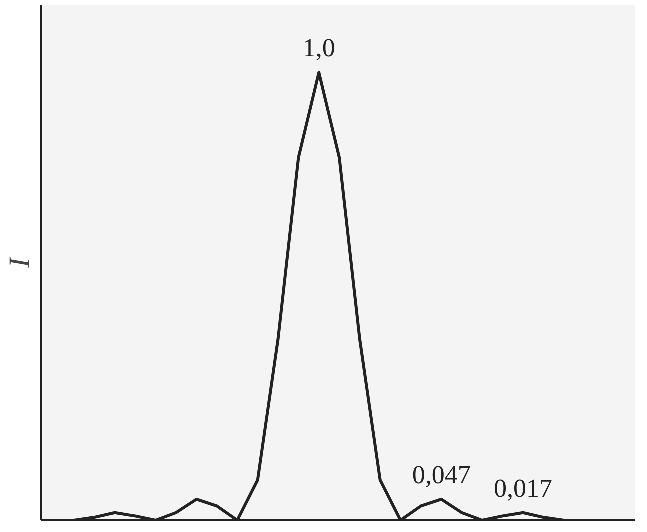  I want to click on y-axis-title: I, so click(20, 262).